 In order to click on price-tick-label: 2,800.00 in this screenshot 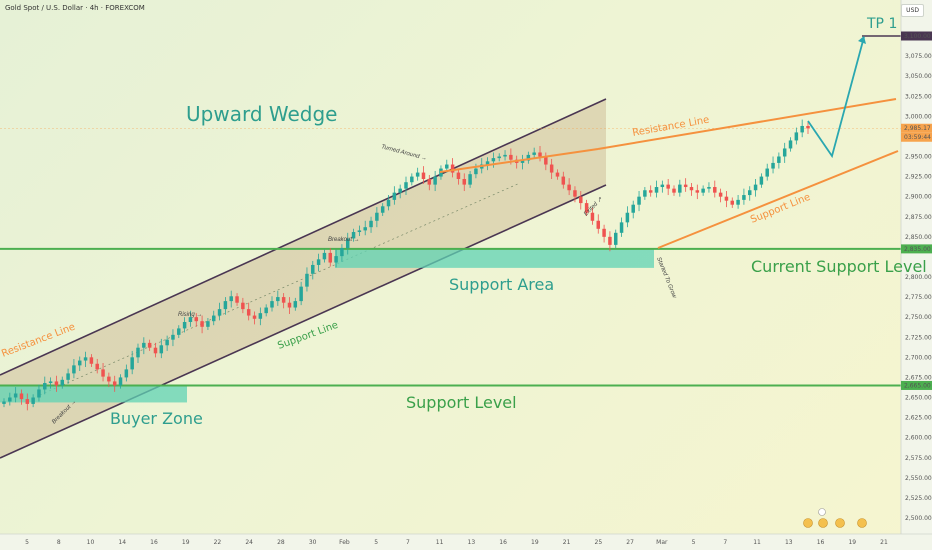, I will do `click(918, 277)`.